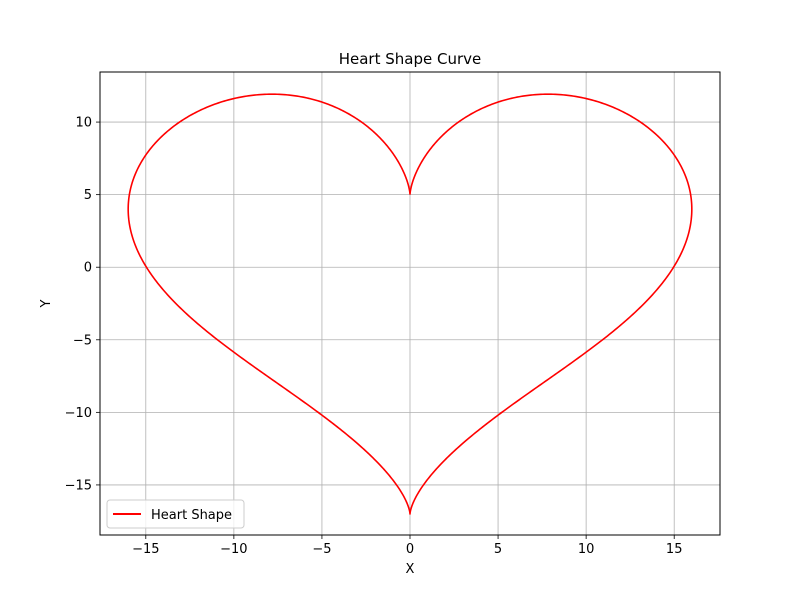  I want to click on x-tick-label: 5, so click(498, 549).